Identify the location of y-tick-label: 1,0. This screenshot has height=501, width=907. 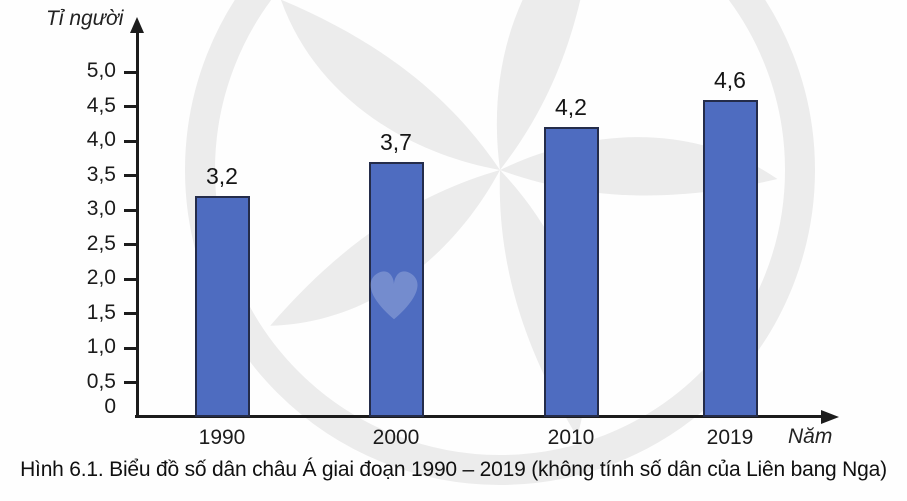
(101, 346).